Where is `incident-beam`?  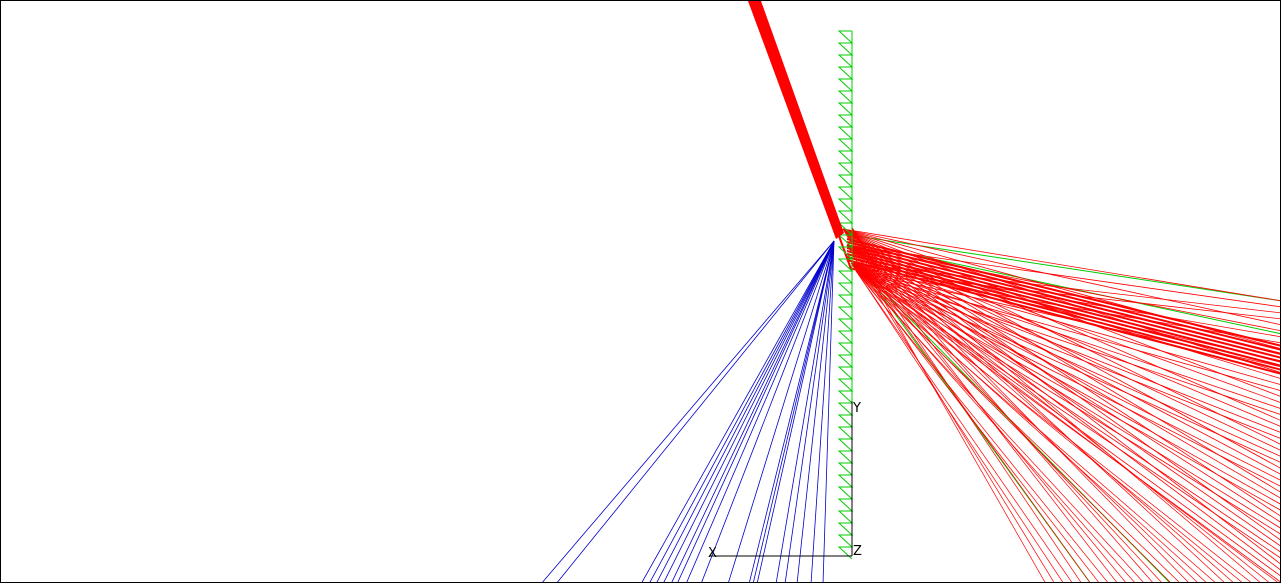 incident-beam is located at coordinates (796, 120).